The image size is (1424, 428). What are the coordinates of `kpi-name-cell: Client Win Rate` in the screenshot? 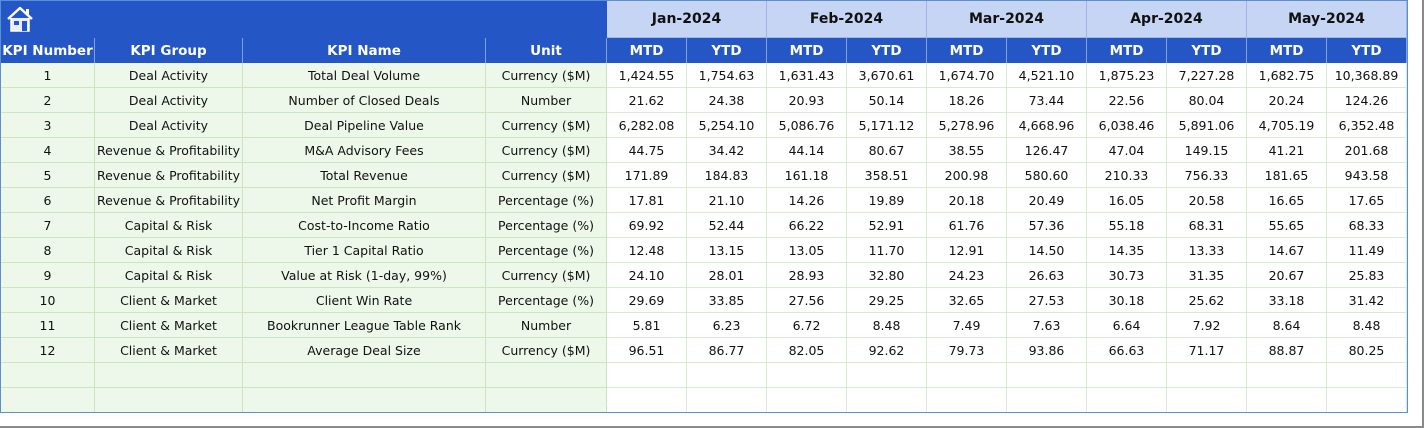 It's located at (364, 300).